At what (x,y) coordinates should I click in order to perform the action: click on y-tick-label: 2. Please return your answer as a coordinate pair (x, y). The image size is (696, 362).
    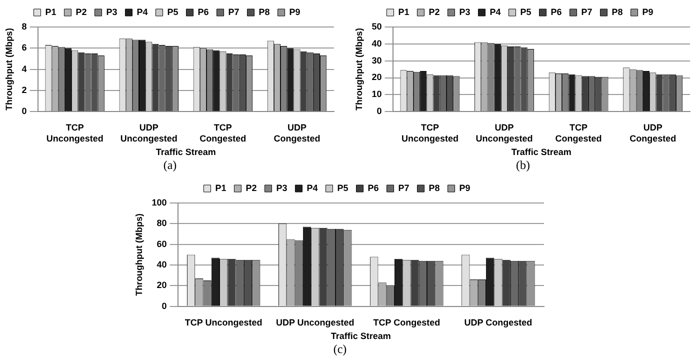
    Looking at the image, I should click on (24, 89).